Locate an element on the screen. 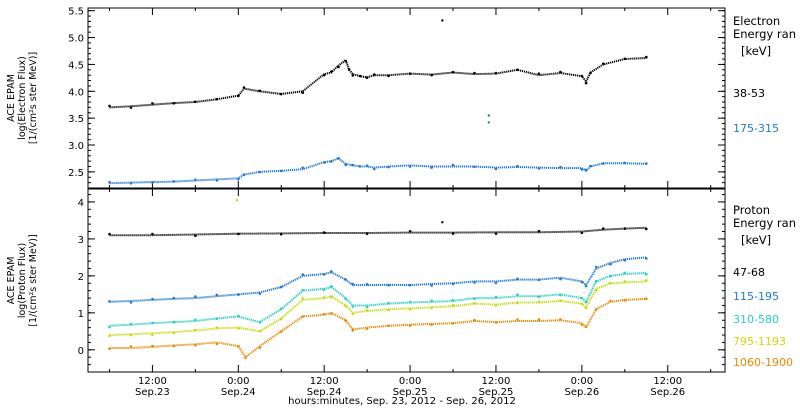 The height and width of the screenshot is (410, 800). legend-series-label: 175-315 is located at coordinates (756, 128).